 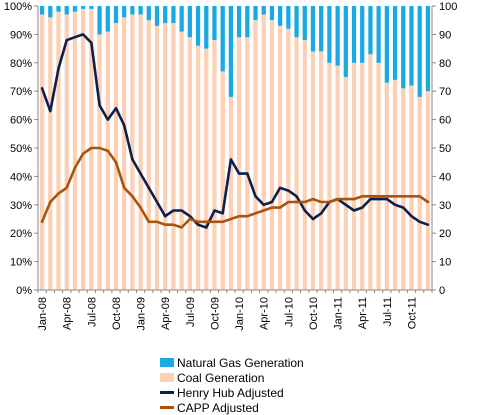 I want to click on left-tick-label: 0%, so click(x=24, y=291).